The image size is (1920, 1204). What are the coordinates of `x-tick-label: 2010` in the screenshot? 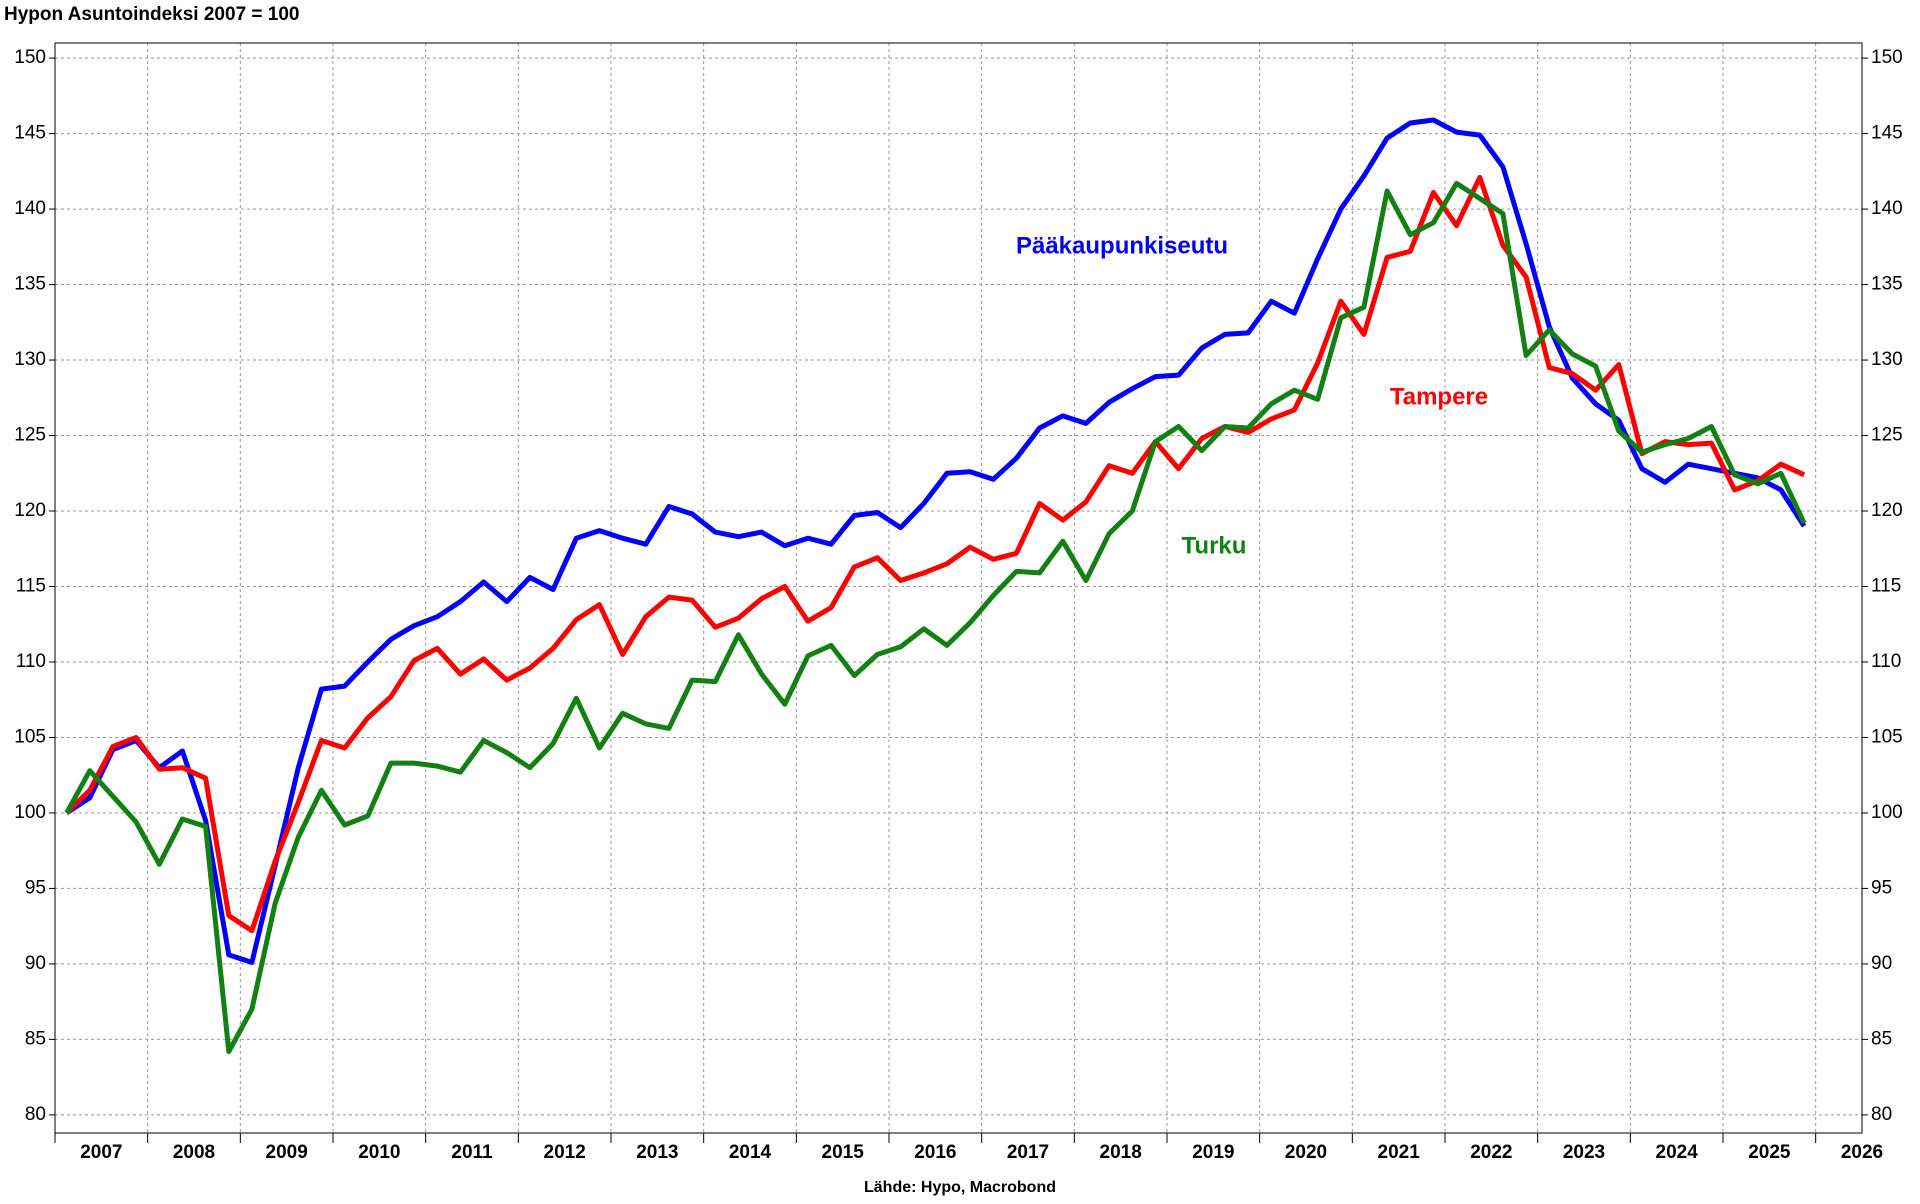 It's located at (379, 1152).